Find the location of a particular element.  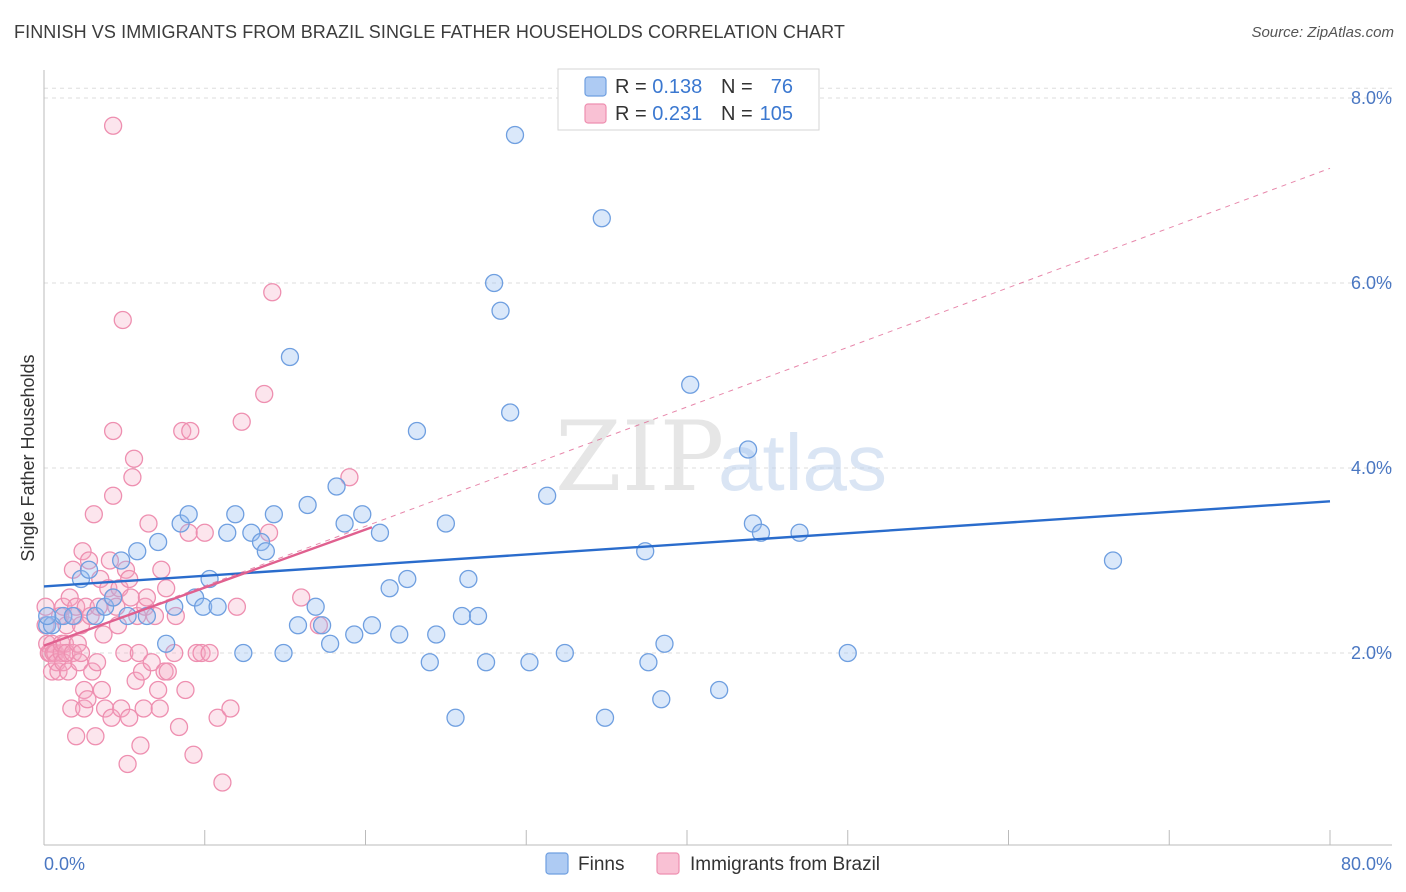

watermark-atlas: atlas is located at coordinates (802, 462).